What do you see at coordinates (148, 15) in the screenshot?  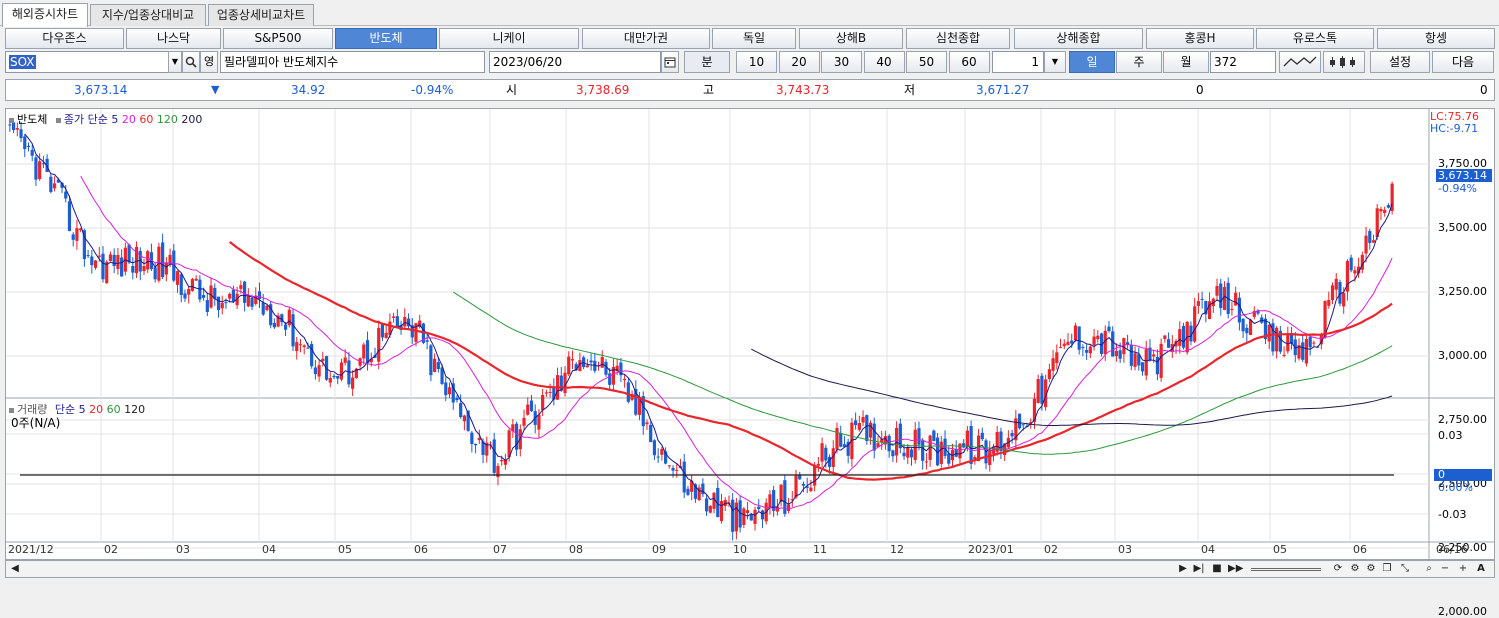 I see `tab-index-compare: 지수/업종상대비교` at bounding box center [148, 15].